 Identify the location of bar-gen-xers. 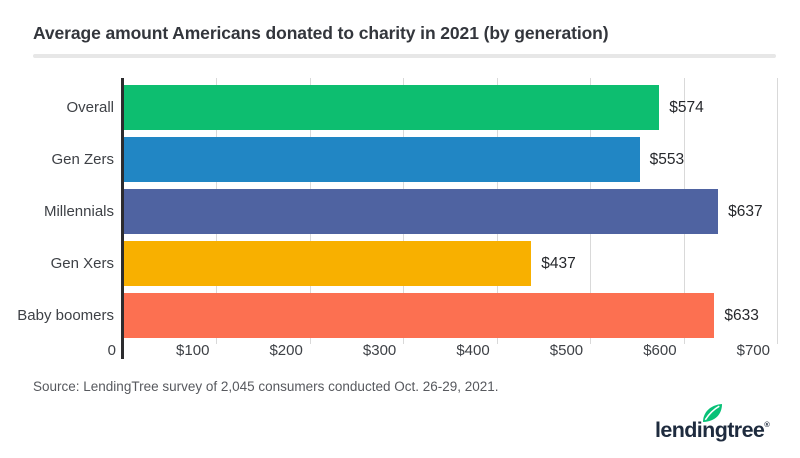
(327, 263).